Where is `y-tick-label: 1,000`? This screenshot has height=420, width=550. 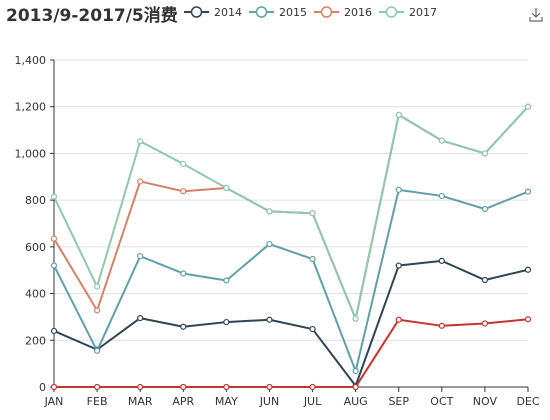 y-tick-label: 1,000 is located at coordinates (31, 153).